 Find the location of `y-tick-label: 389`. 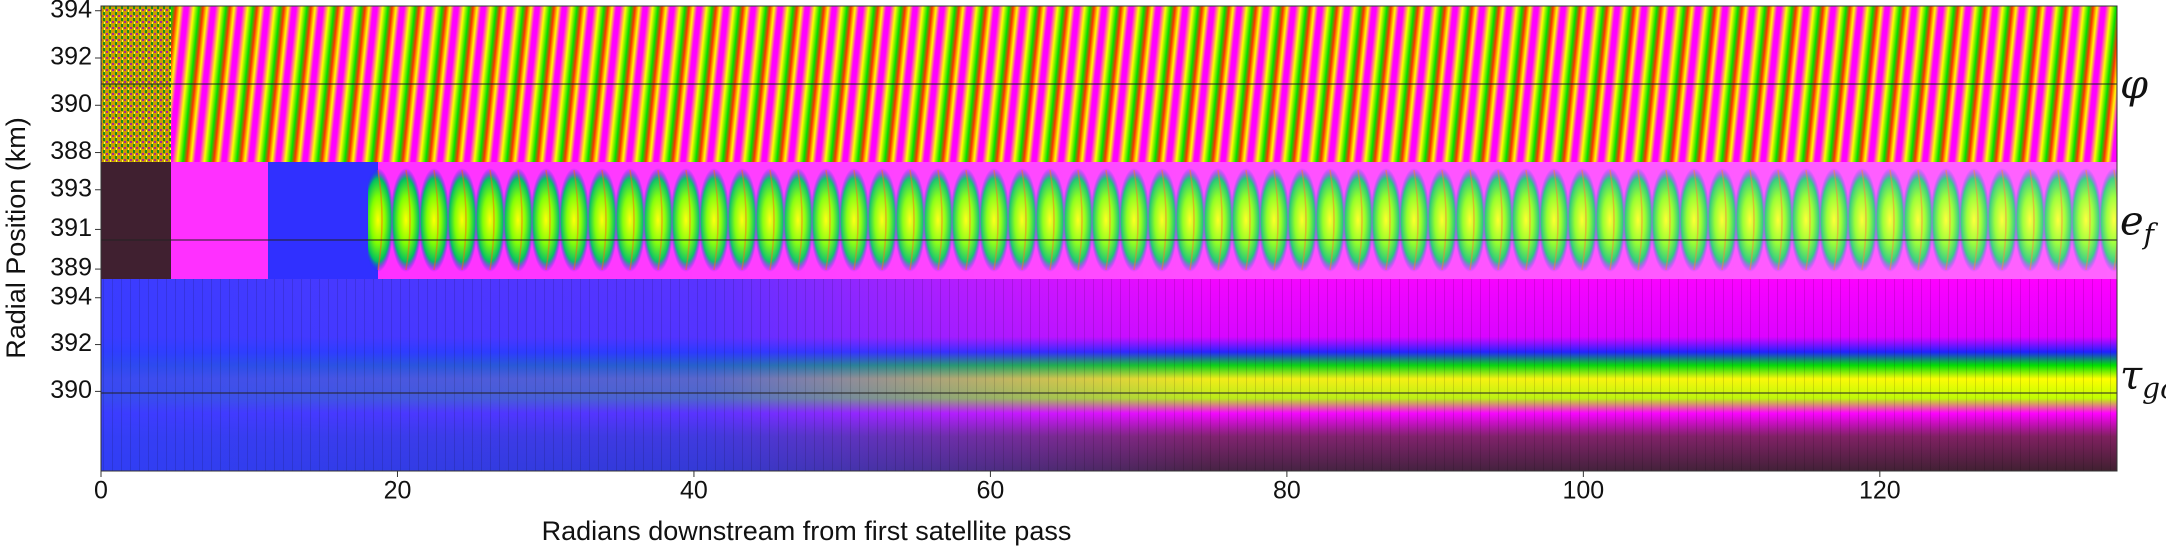

y-tick-label: 389 is located at coordinates (71, 268).